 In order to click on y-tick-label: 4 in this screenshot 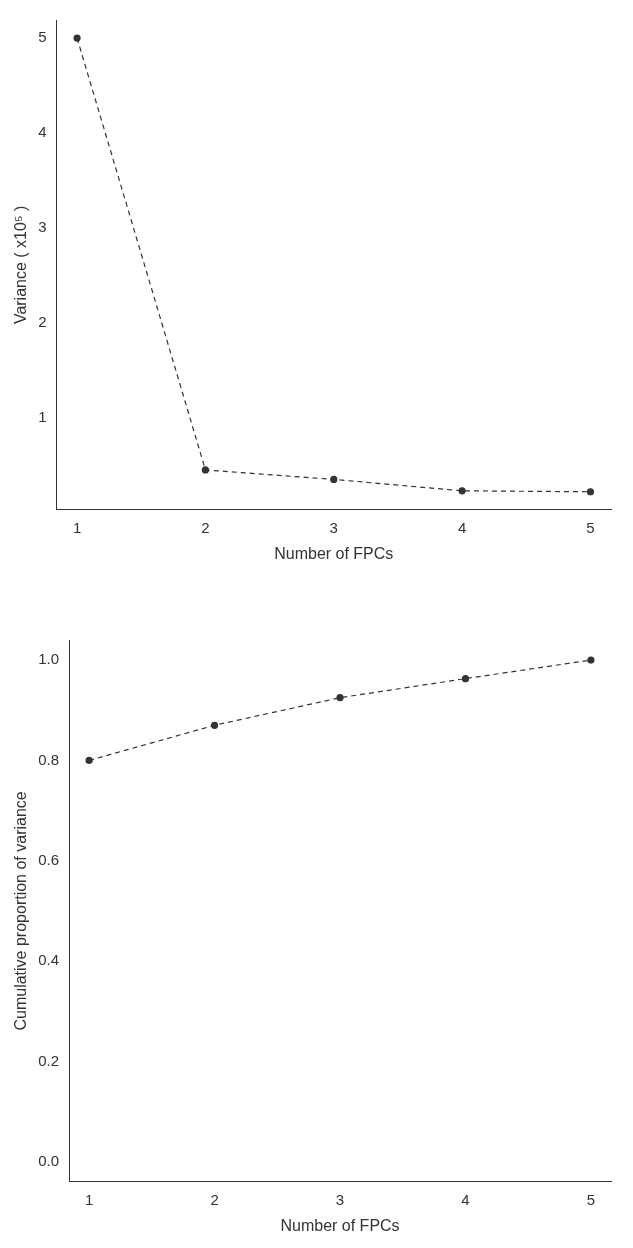, I will do `click(42, 132)`.